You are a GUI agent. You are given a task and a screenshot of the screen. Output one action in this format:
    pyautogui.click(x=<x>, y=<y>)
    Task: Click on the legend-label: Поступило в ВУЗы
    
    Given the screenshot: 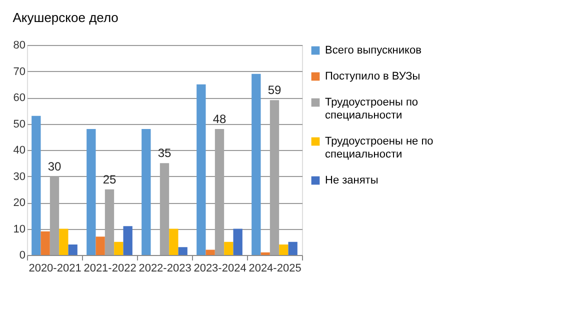 What is the action you would take?
    pyautogui.click(x=372, y=76)
    